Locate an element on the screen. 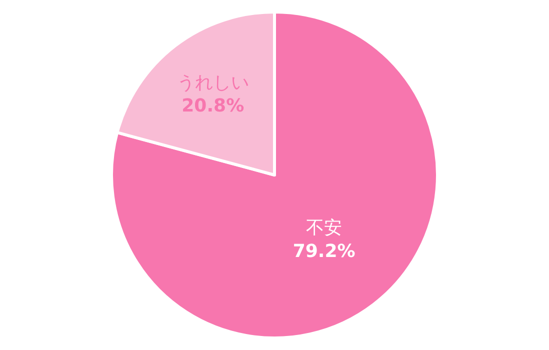 Image resolution: width=549 pixels, height=350 pixels. data-label: 20.8% is located at coordinates (213, 106).